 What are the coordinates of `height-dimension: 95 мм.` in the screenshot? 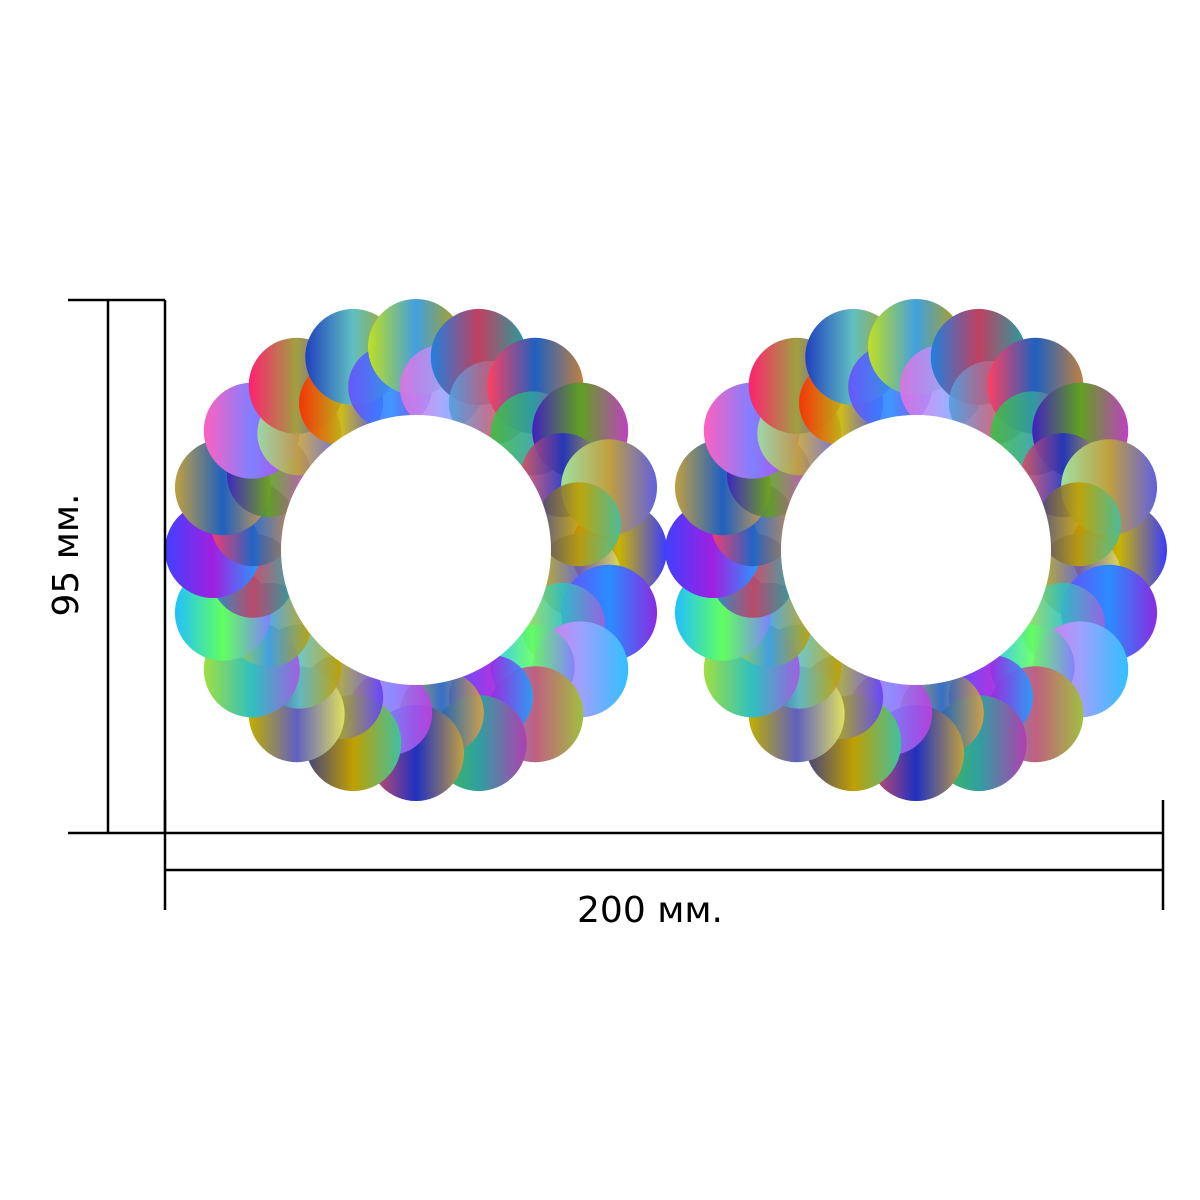 It's located at (106, 566).